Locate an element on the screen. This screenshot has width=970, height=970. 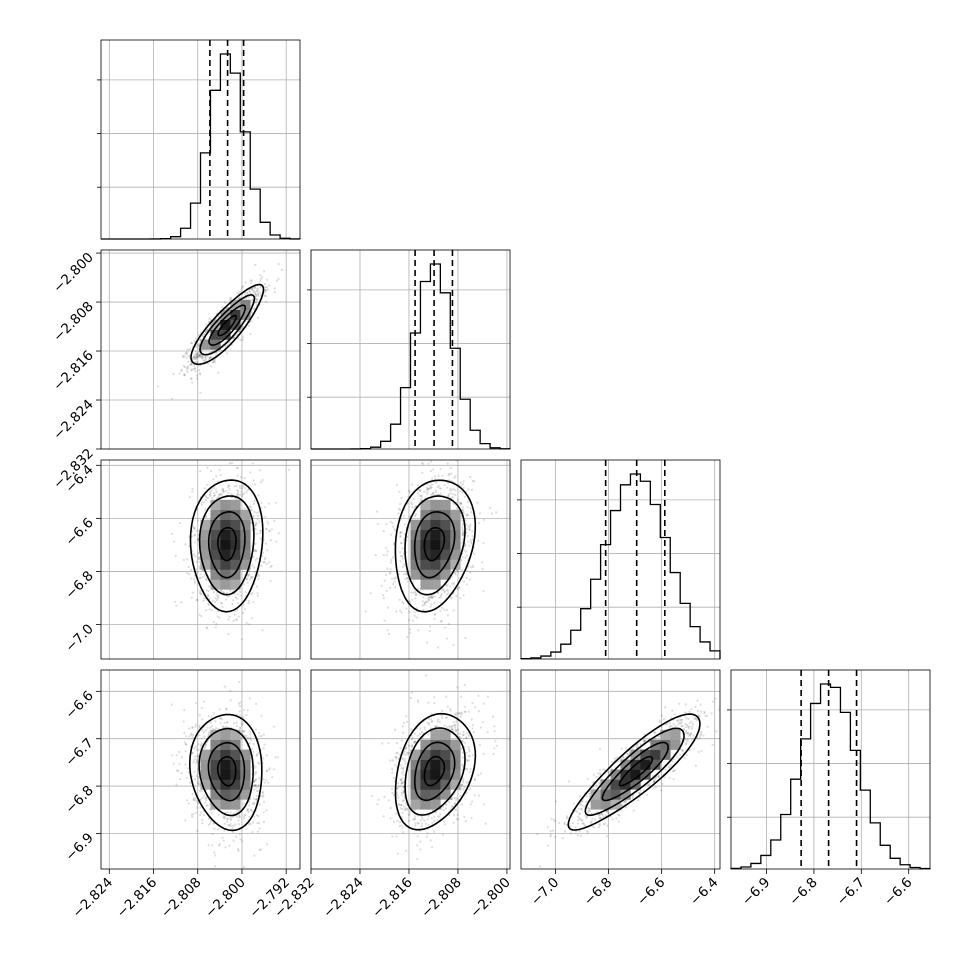
y-tick-label: −2.800 is located at coordinates (73, 273).